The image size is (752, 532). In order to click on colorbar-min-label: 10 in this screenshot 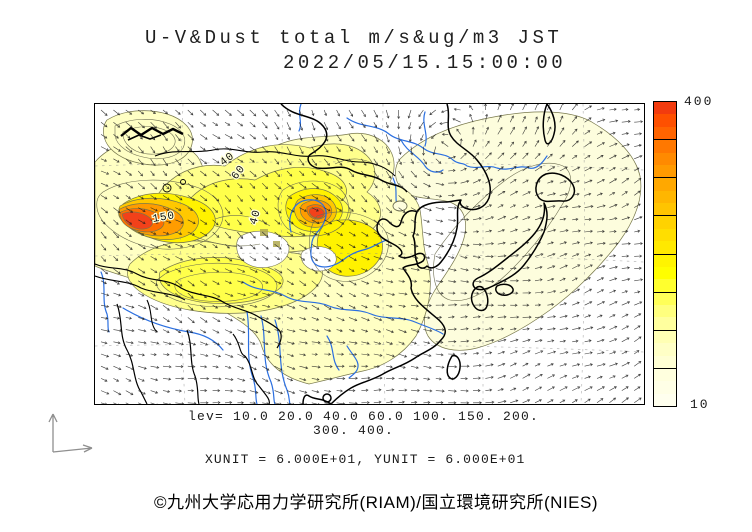, I will do `click(700, 404)`.